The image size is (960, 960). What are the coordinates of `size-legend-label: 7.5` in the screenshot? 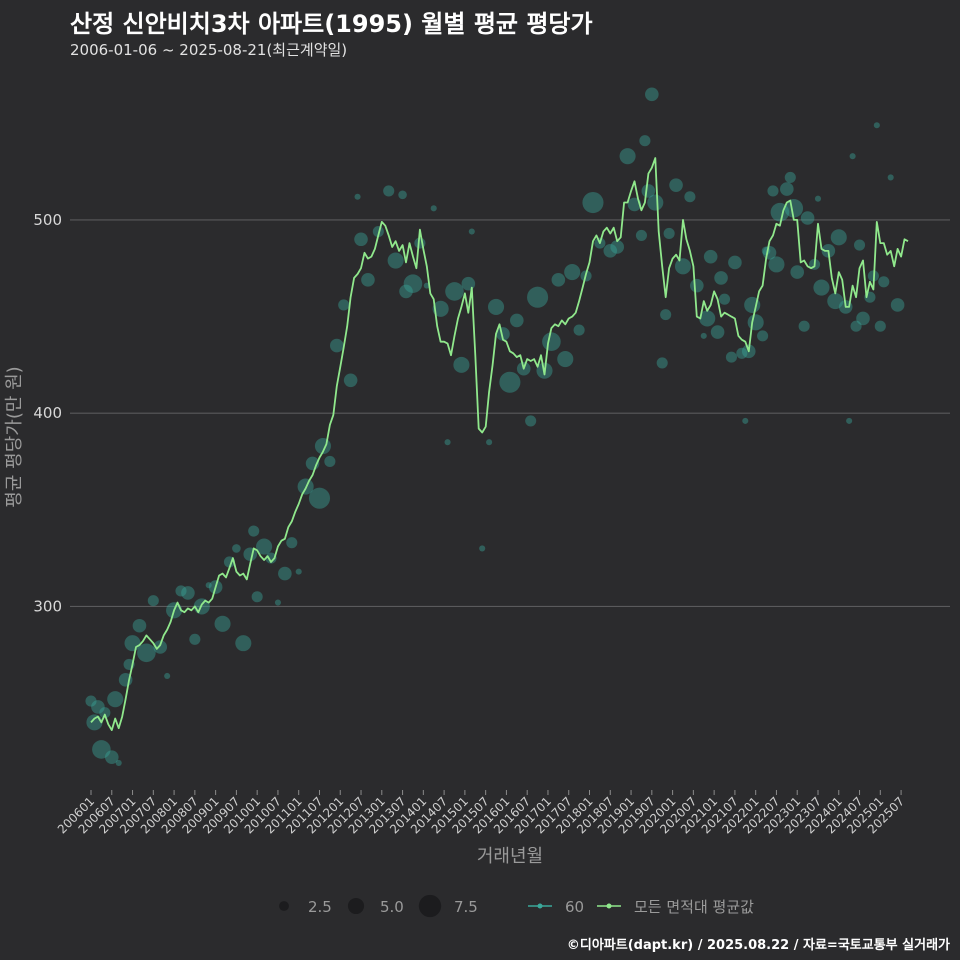 It's located at (466, 907).